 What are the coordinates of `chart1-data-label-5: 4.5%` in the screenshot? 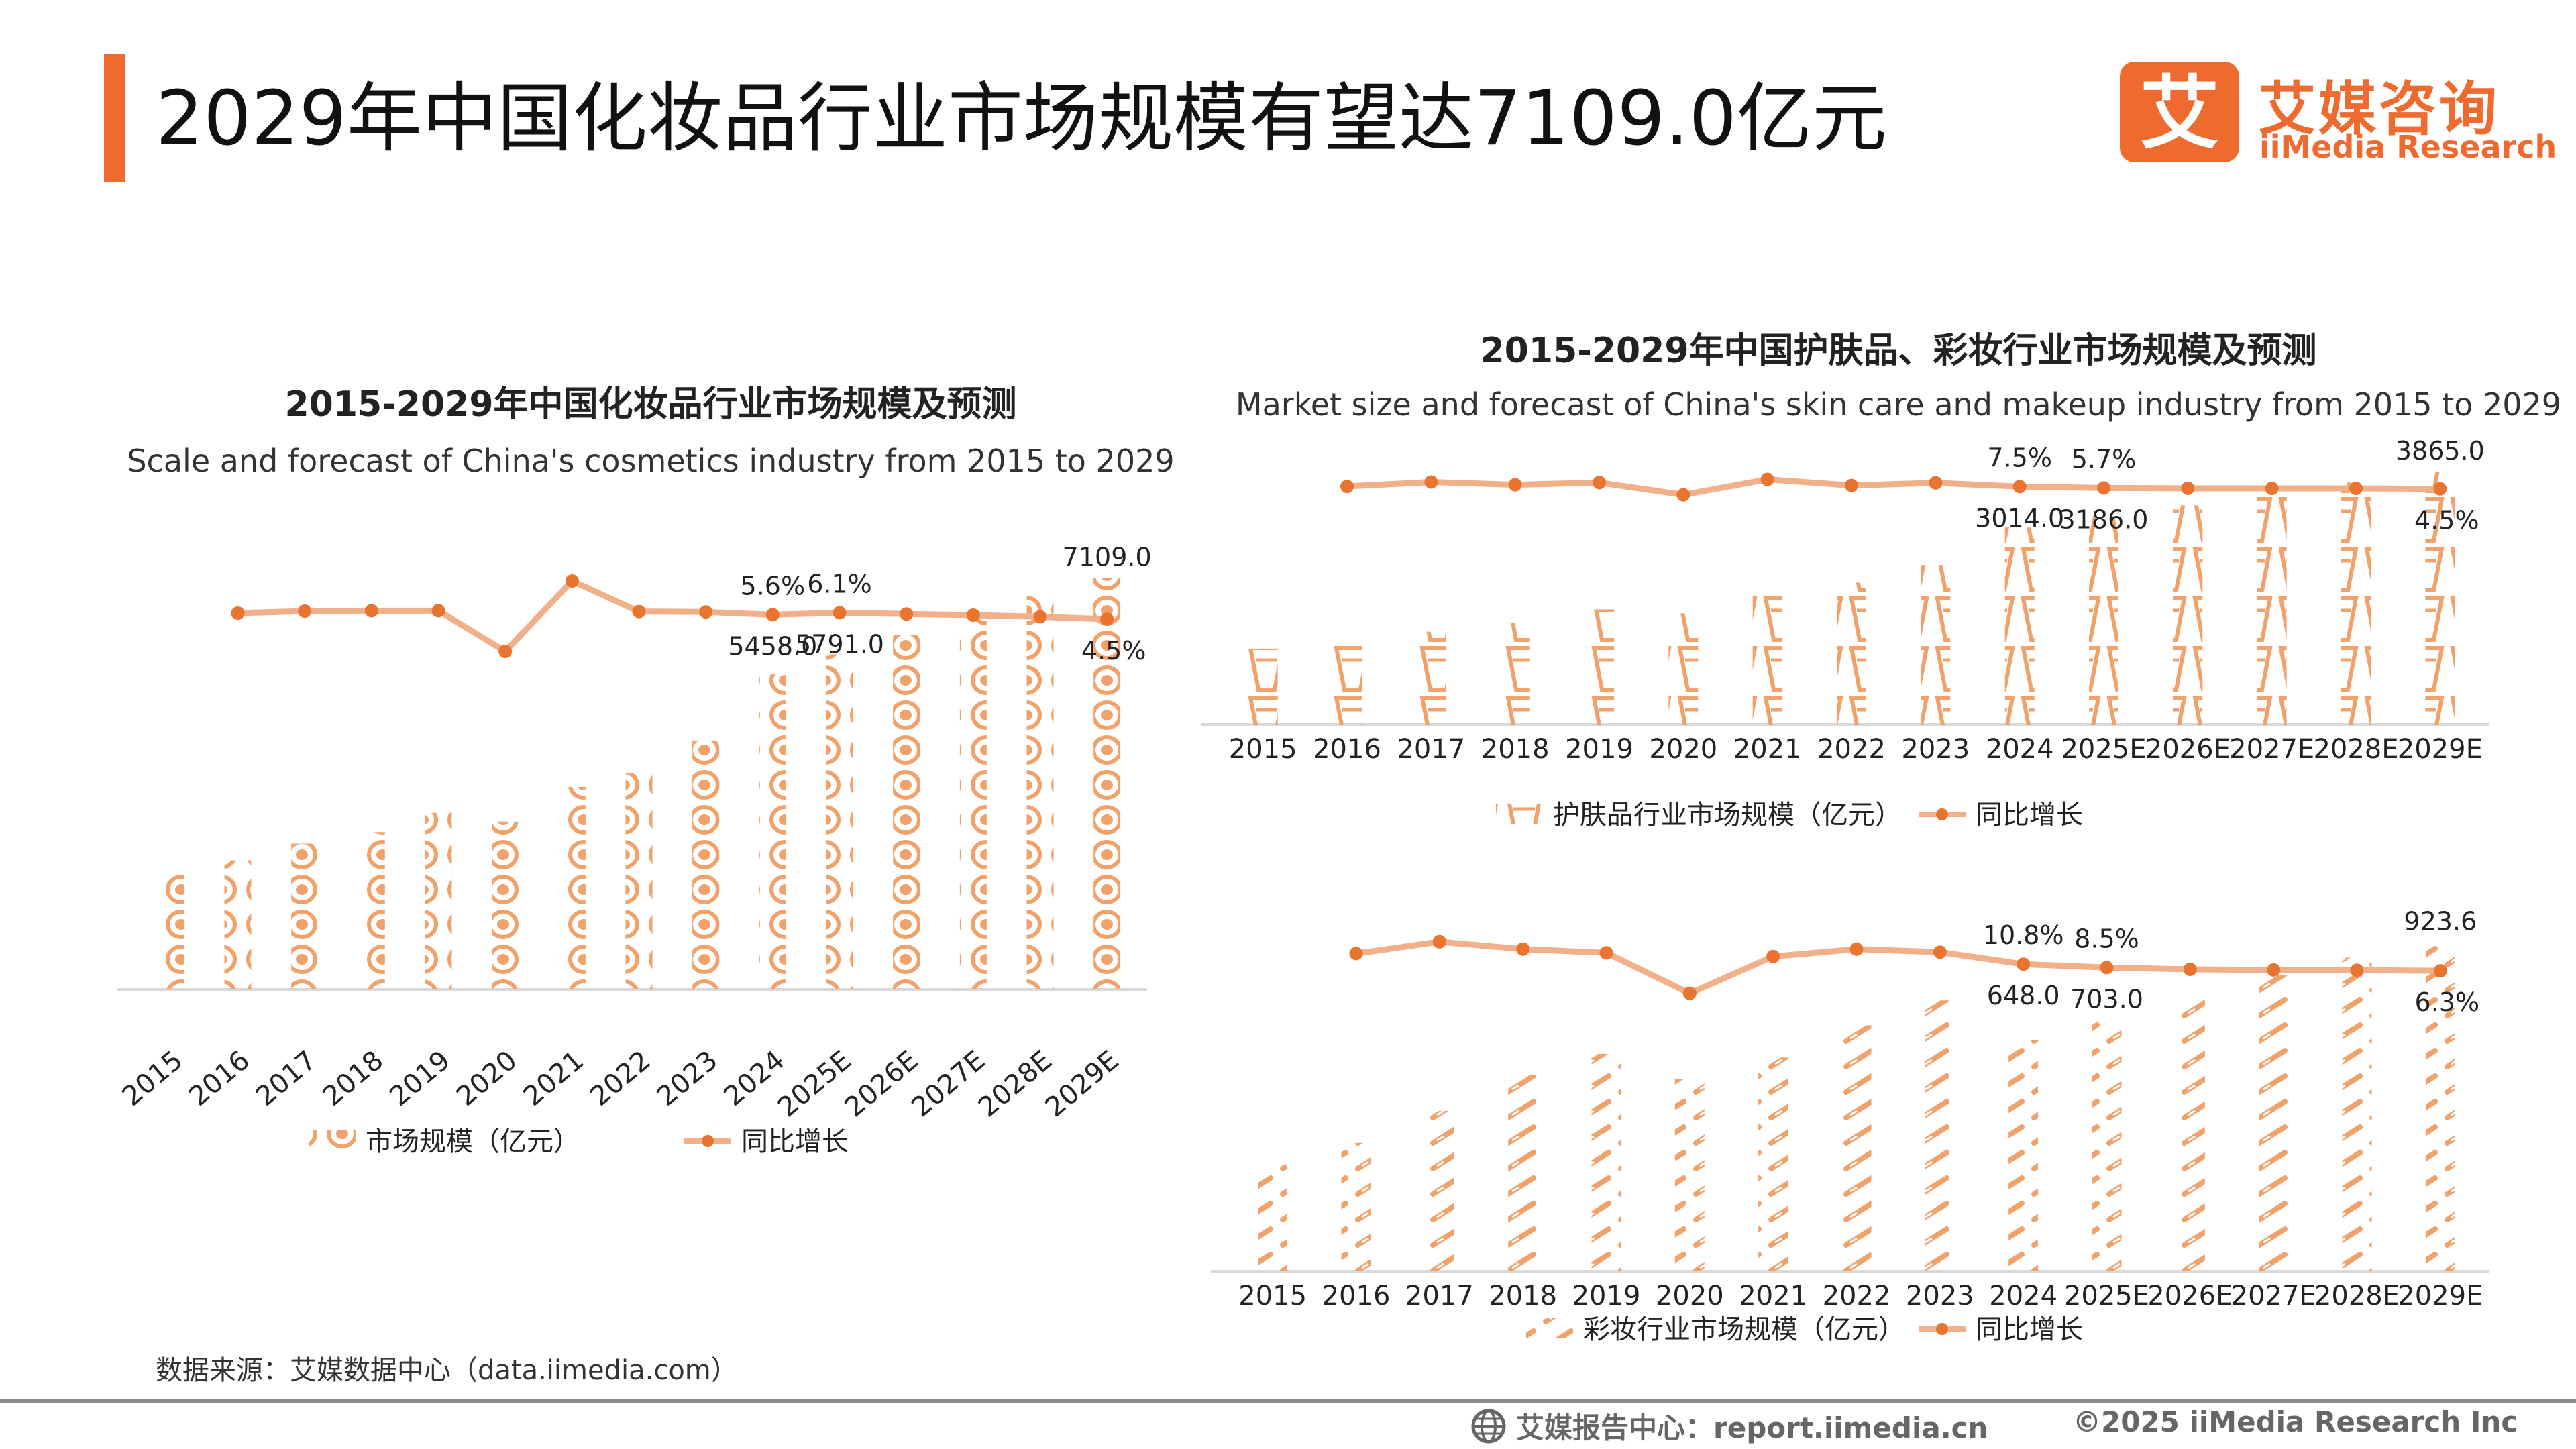 It's located at (1113, 650).